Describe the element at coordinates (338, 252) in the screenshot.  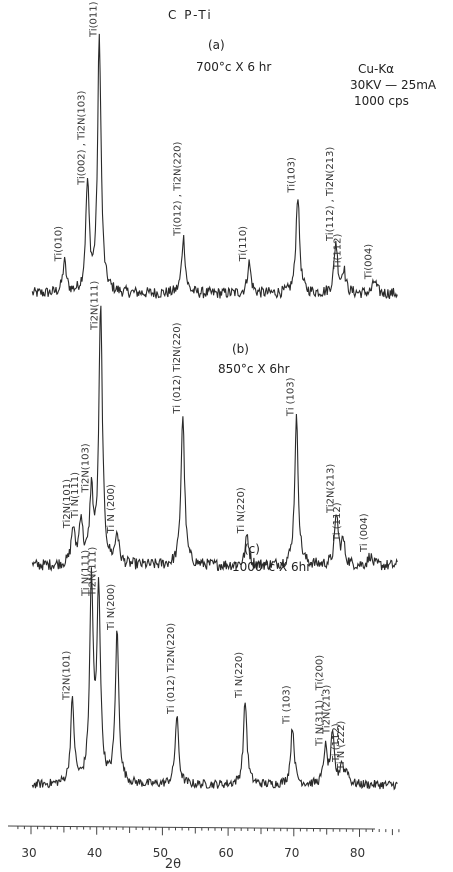
I see `peak-label: Ti(112)` at that location.